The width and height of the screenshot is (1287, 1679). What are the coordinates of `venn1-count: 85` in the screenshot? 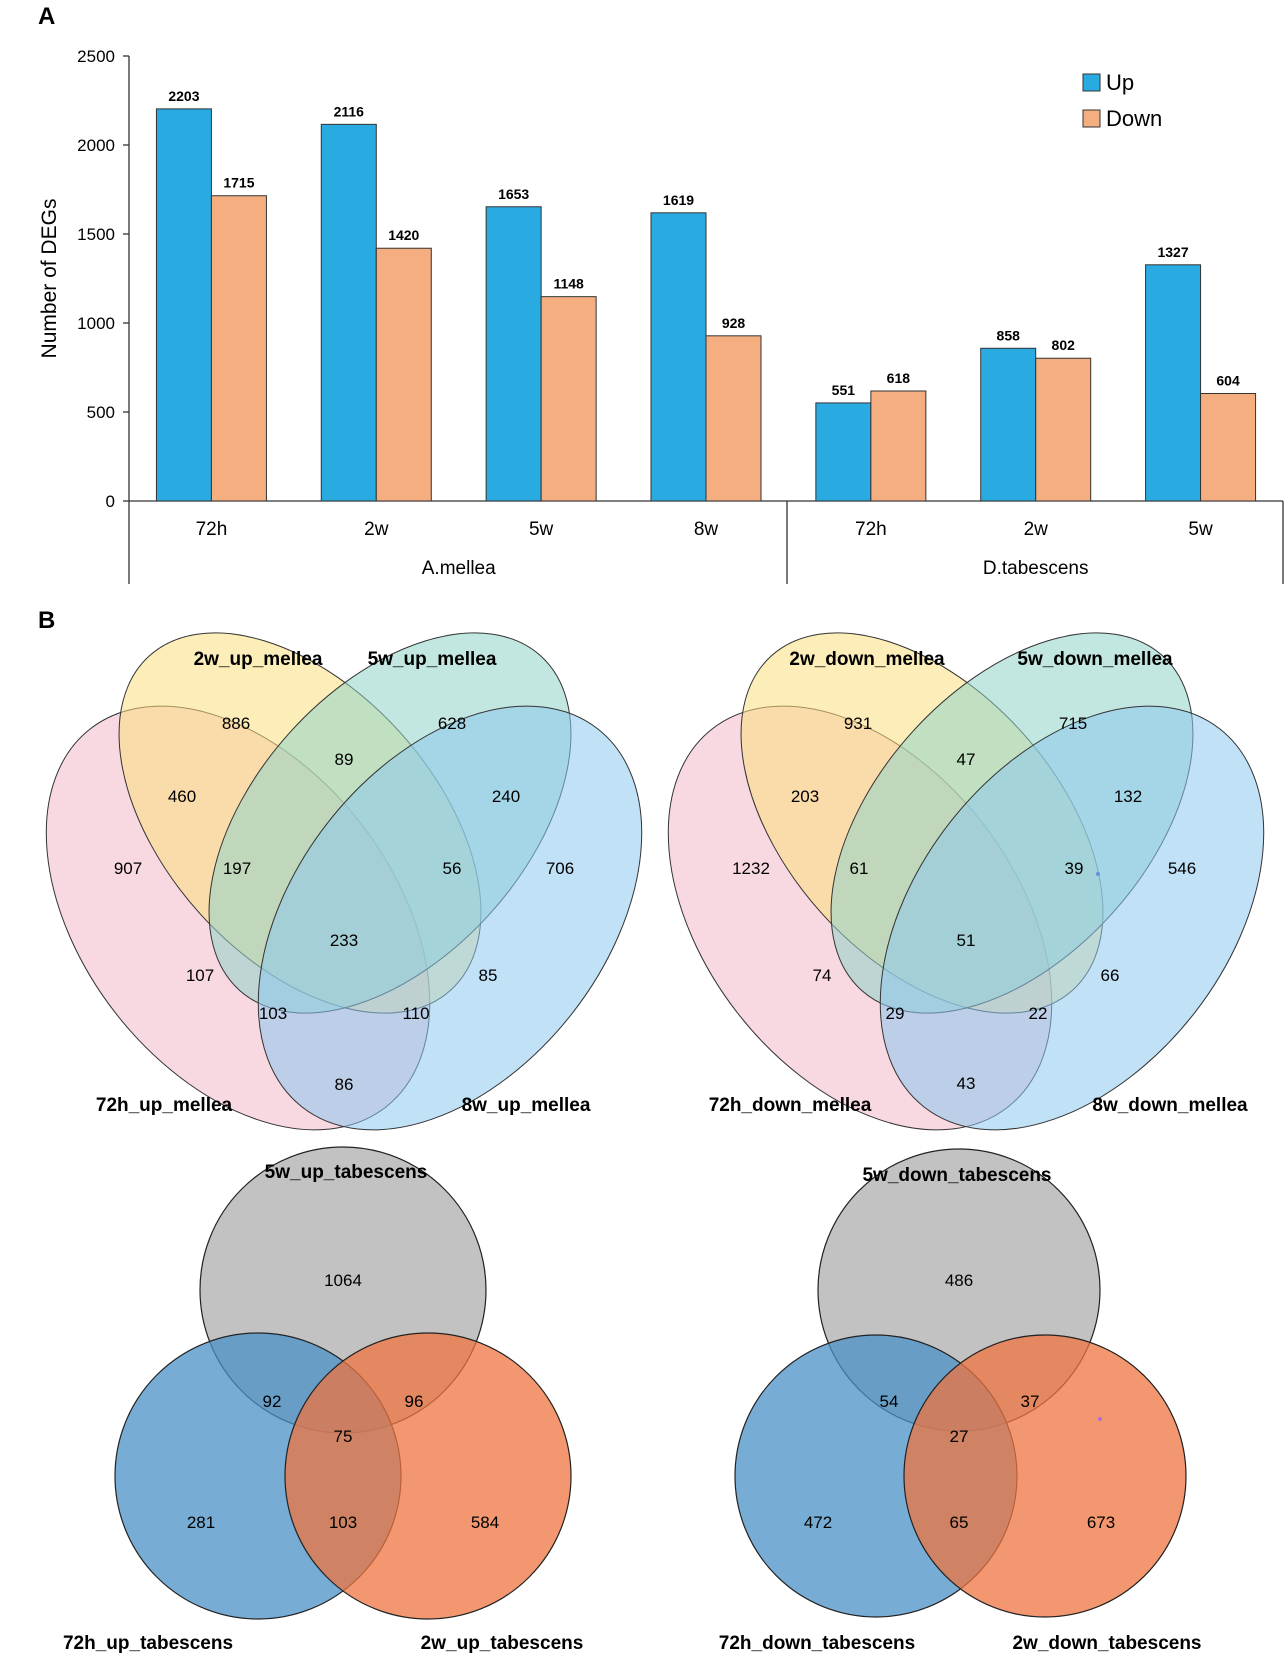 It's located at (488, 975).